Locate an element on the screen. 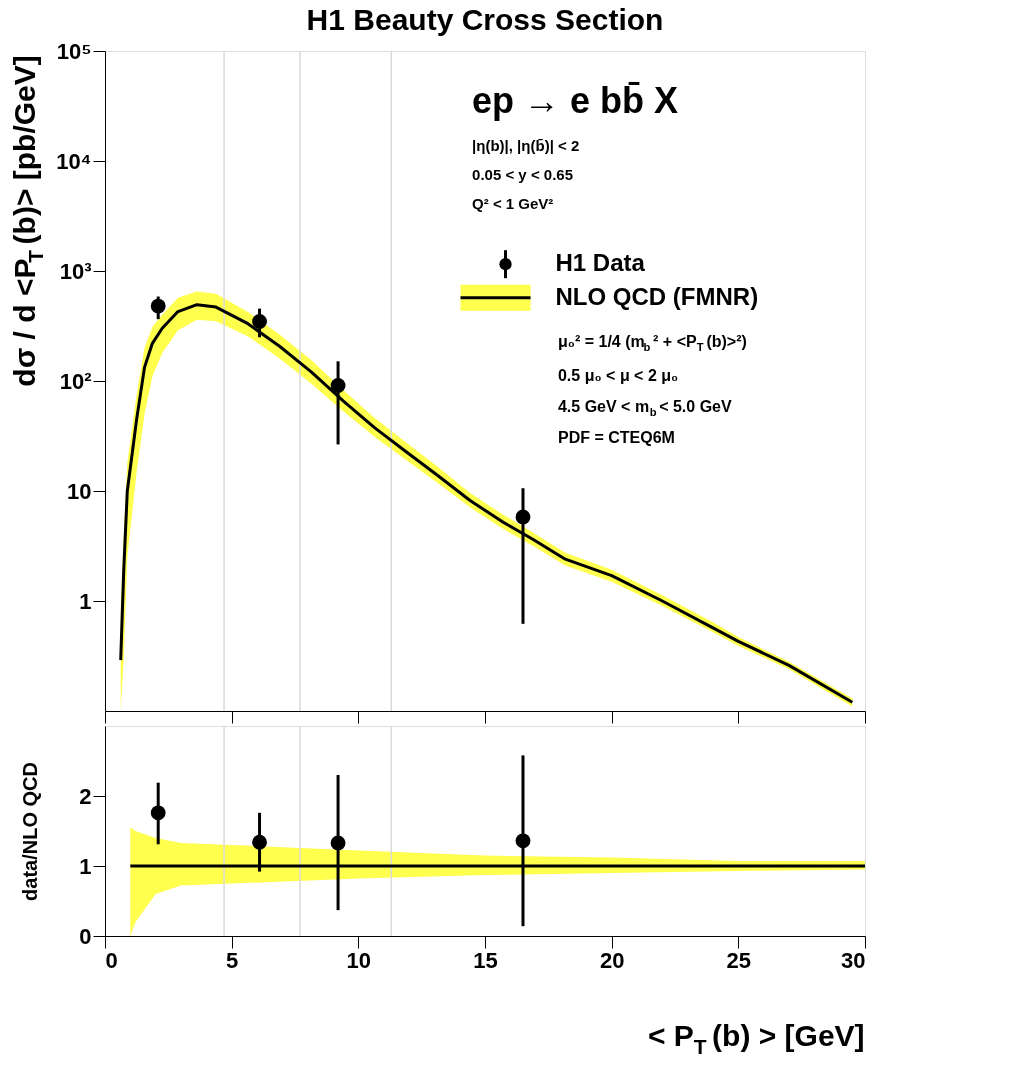 Image resolution: width=1017 pixels, height=1089 pixels. y-axis-title: dσ / d <PT(b)> [pb/GeV] is located at coordinates (27, 221).